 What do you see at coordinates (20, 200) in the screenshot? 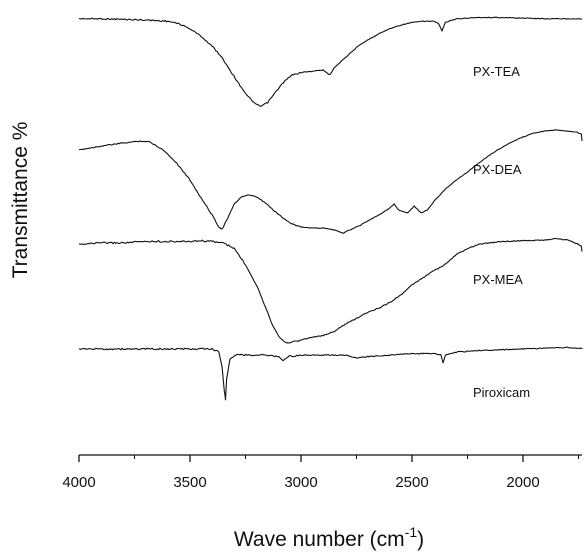
I see `y-axis-title: Transmittance %` at bounding box center [20, 200].